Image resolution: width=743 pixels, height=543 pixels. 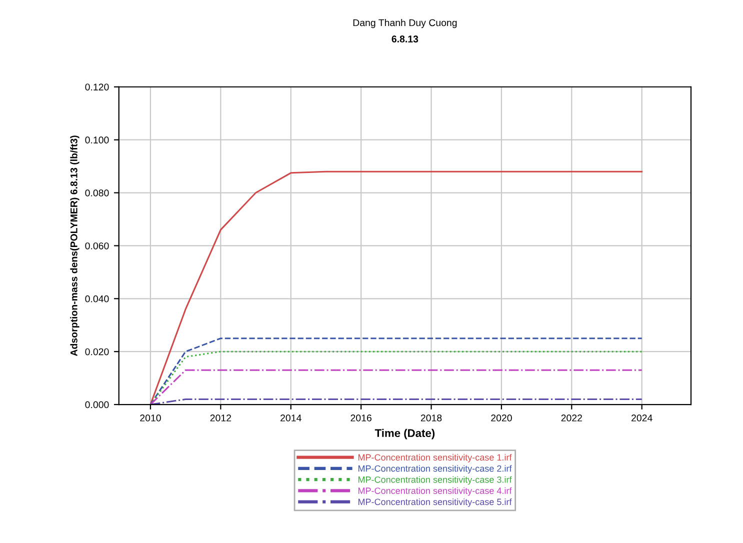 I want to click on chart-subtitle: 6.8.13, so click(x=405, y=39).